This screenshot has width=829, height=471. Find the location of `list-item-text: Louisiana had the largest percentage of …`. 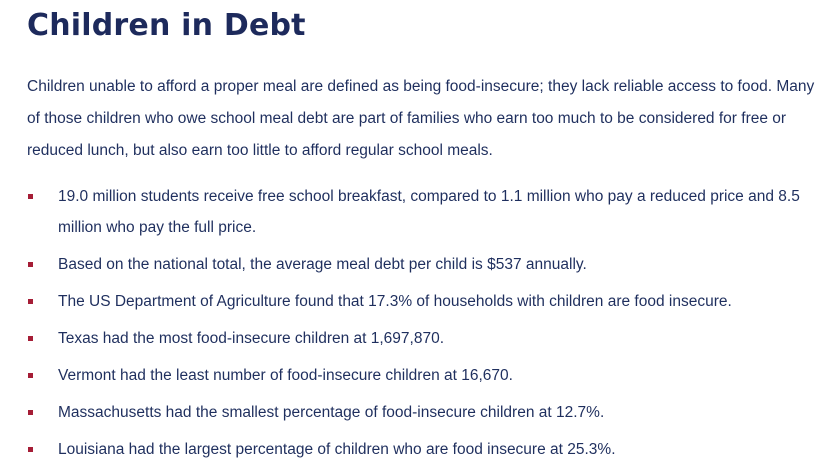

list-item-text: Louisiana had the largest percentage of … is located at coordinates (337, 449).